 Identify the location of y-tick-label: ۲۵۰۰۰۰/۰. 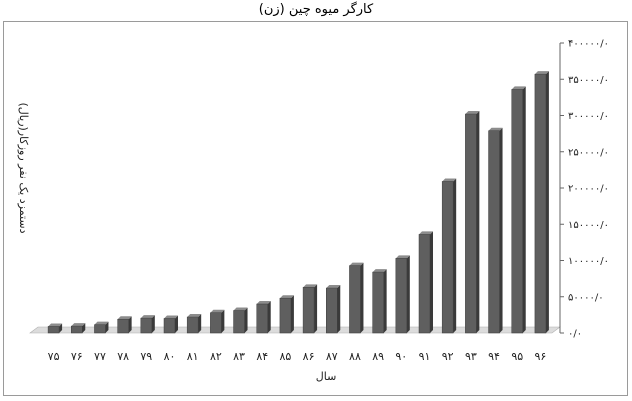
(588, 152).